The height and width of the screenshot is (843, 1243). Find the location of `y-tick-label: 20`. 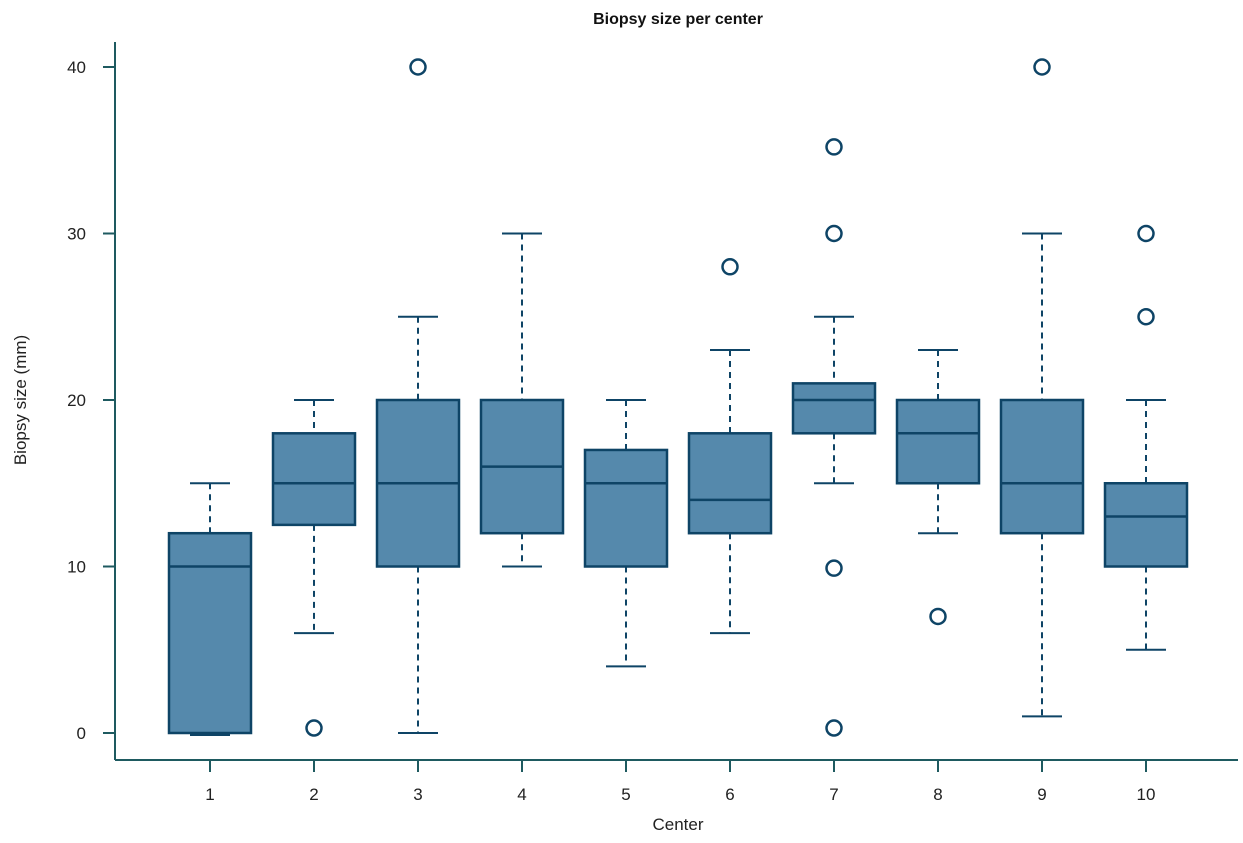

y-tick-label: 20 is located at coordinates (76, 400).